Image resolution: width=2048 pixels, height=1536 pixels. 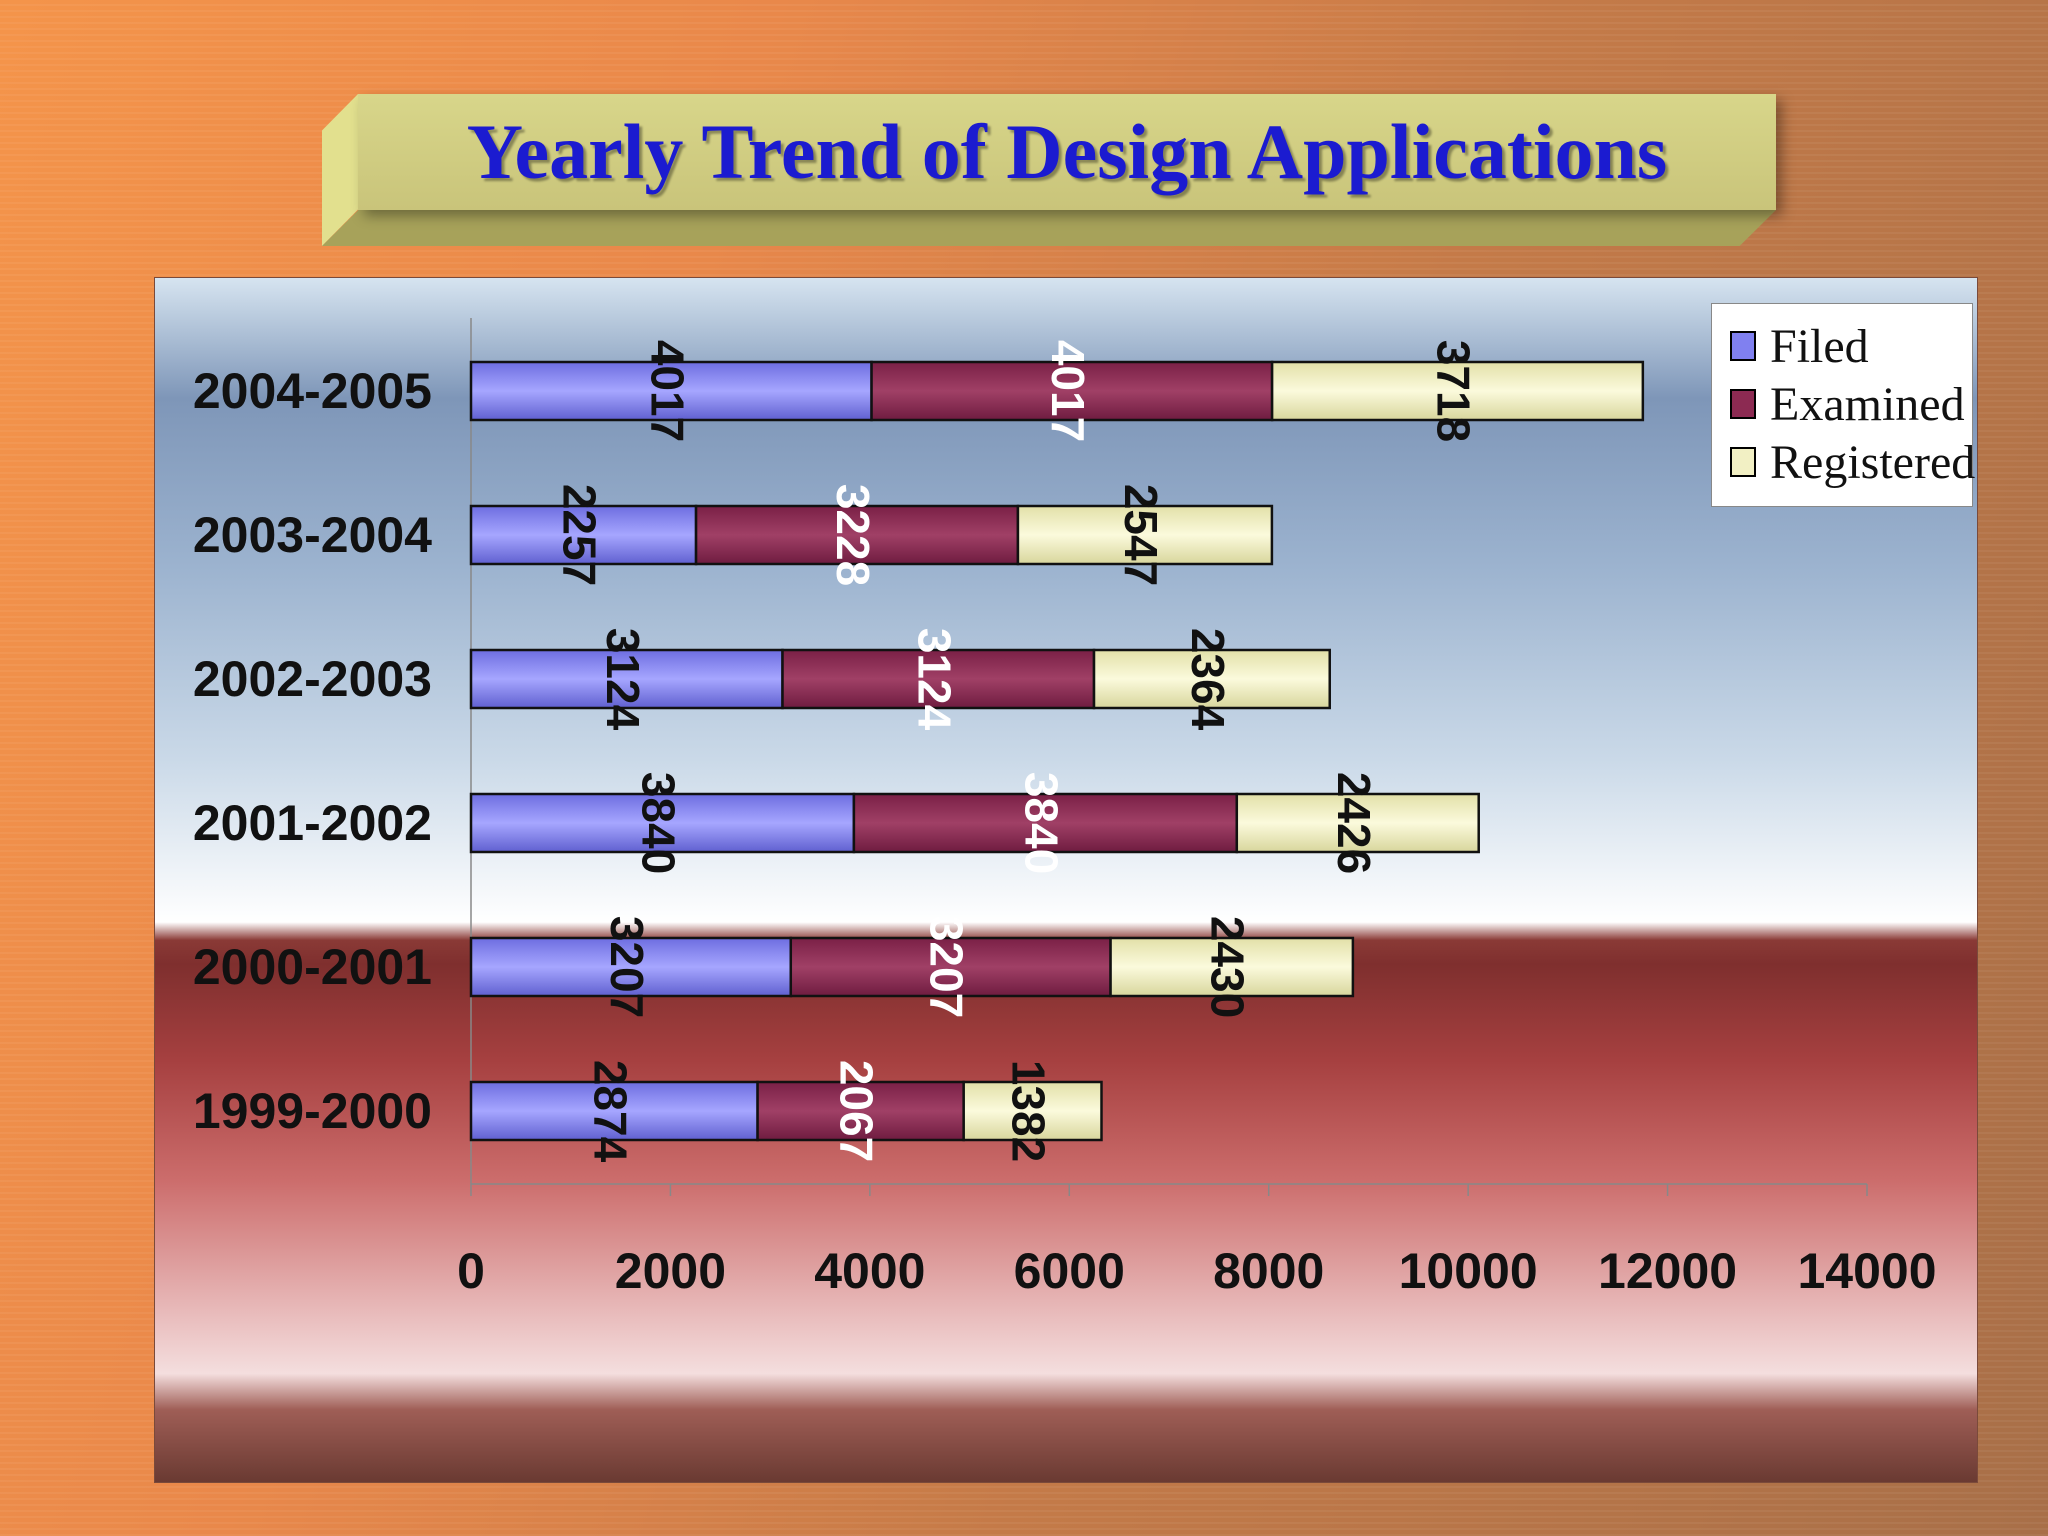 What do you see at coordinates (312, 391) in the screenshot?
I see `category-label: 2004-2005` at bounding box center [312, 391].